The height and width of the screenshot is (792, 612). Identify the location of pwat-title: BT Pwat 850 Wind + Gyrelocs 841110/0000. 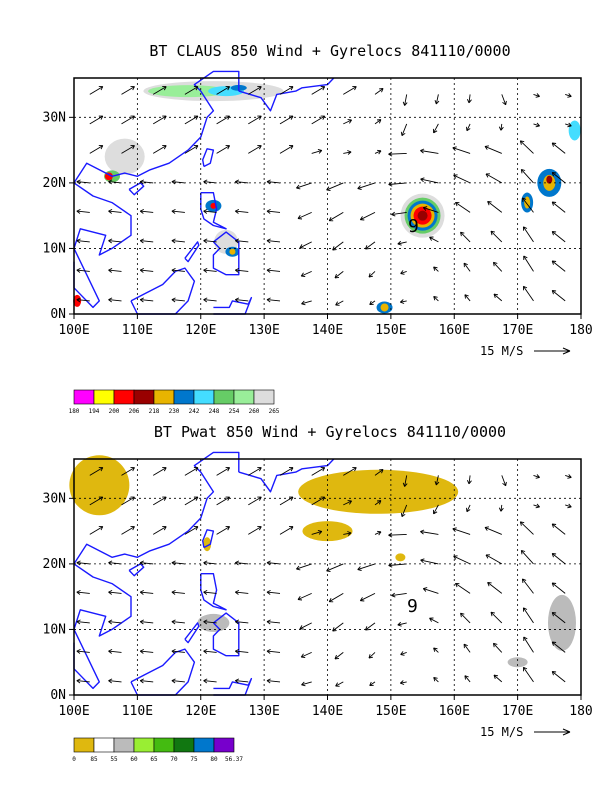
(330, 432).